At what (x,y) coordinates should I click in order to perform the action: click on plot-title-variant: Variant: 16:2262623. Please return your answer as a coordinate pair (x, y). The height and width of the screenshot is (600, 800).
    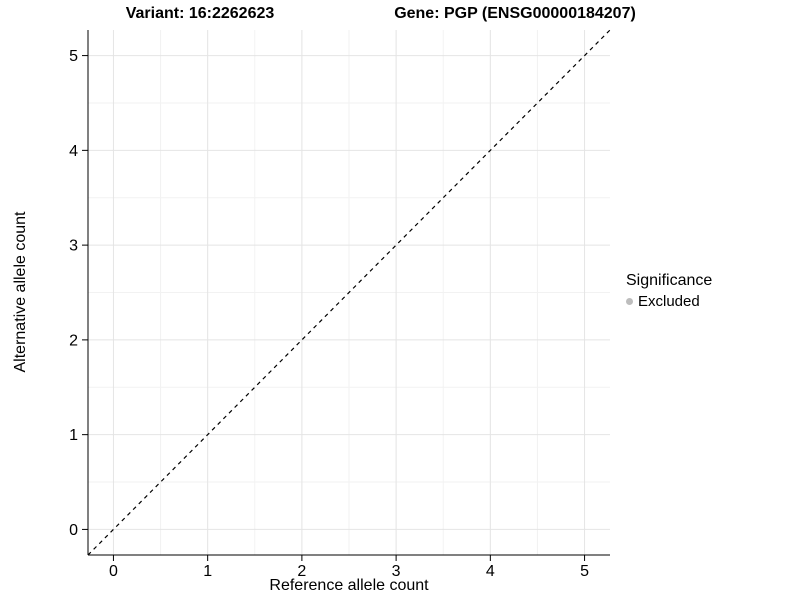
    Looking at the image, I should click on (200, 13).